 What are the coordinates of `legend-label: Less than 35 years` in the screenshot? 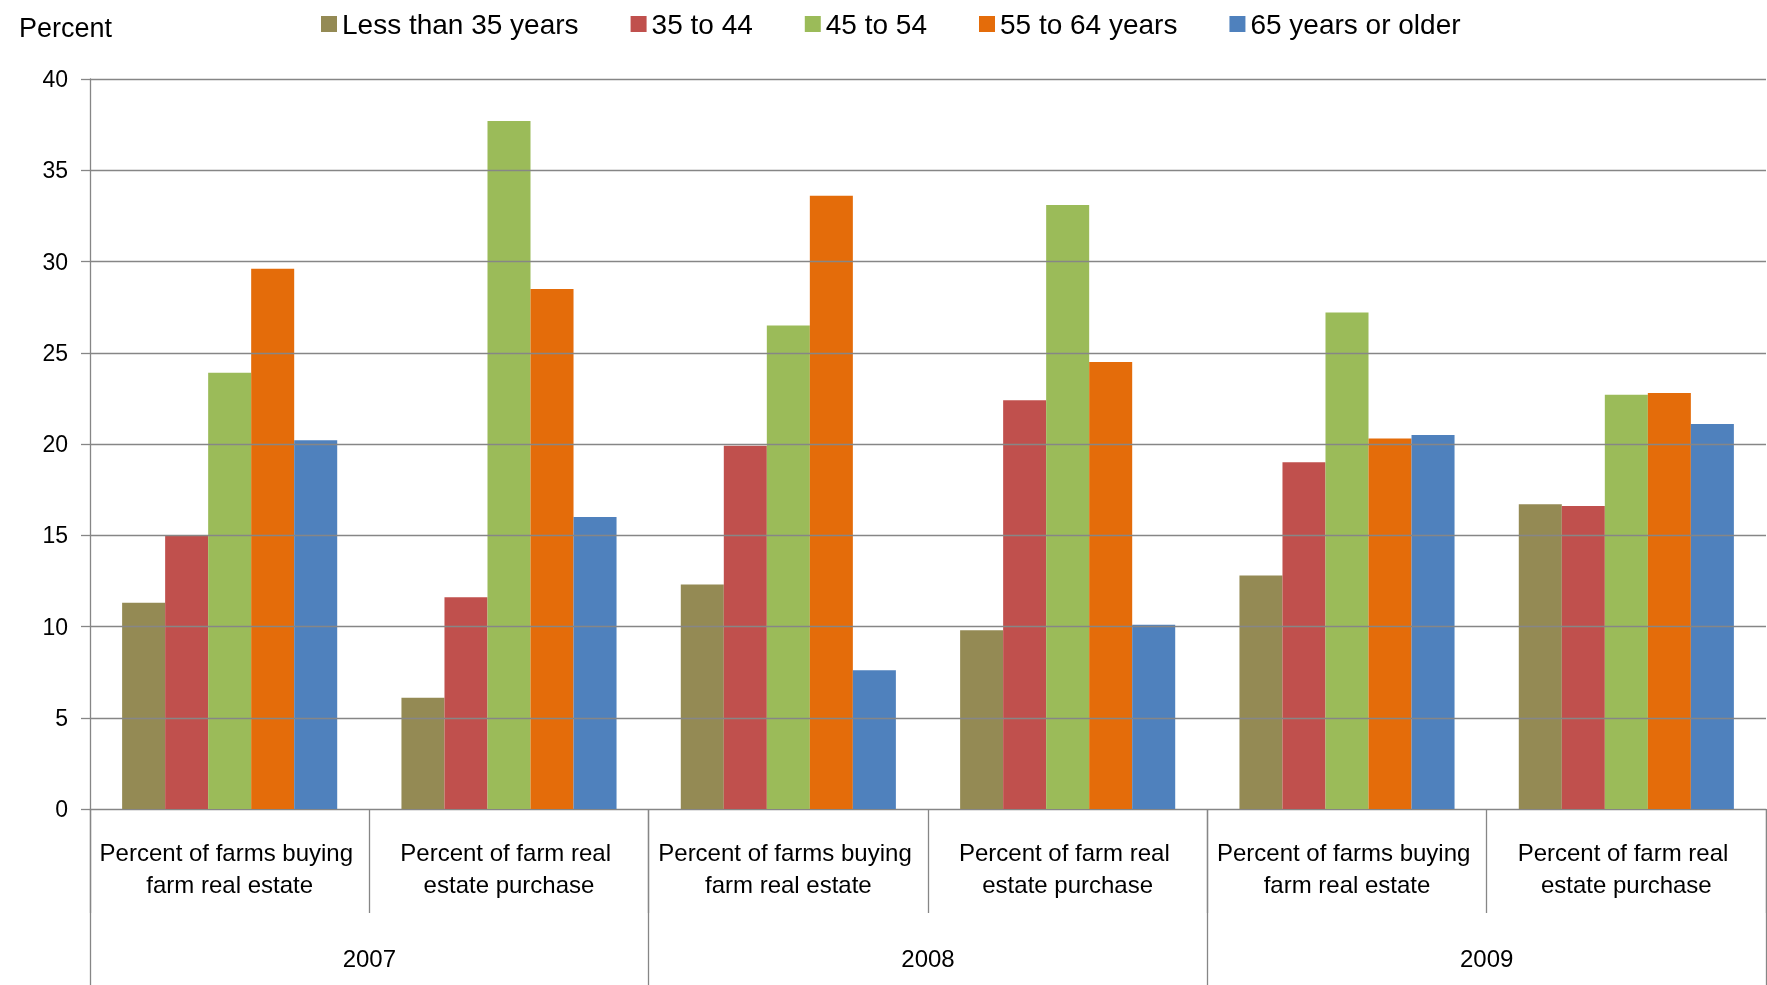 It's located at (460, 24).